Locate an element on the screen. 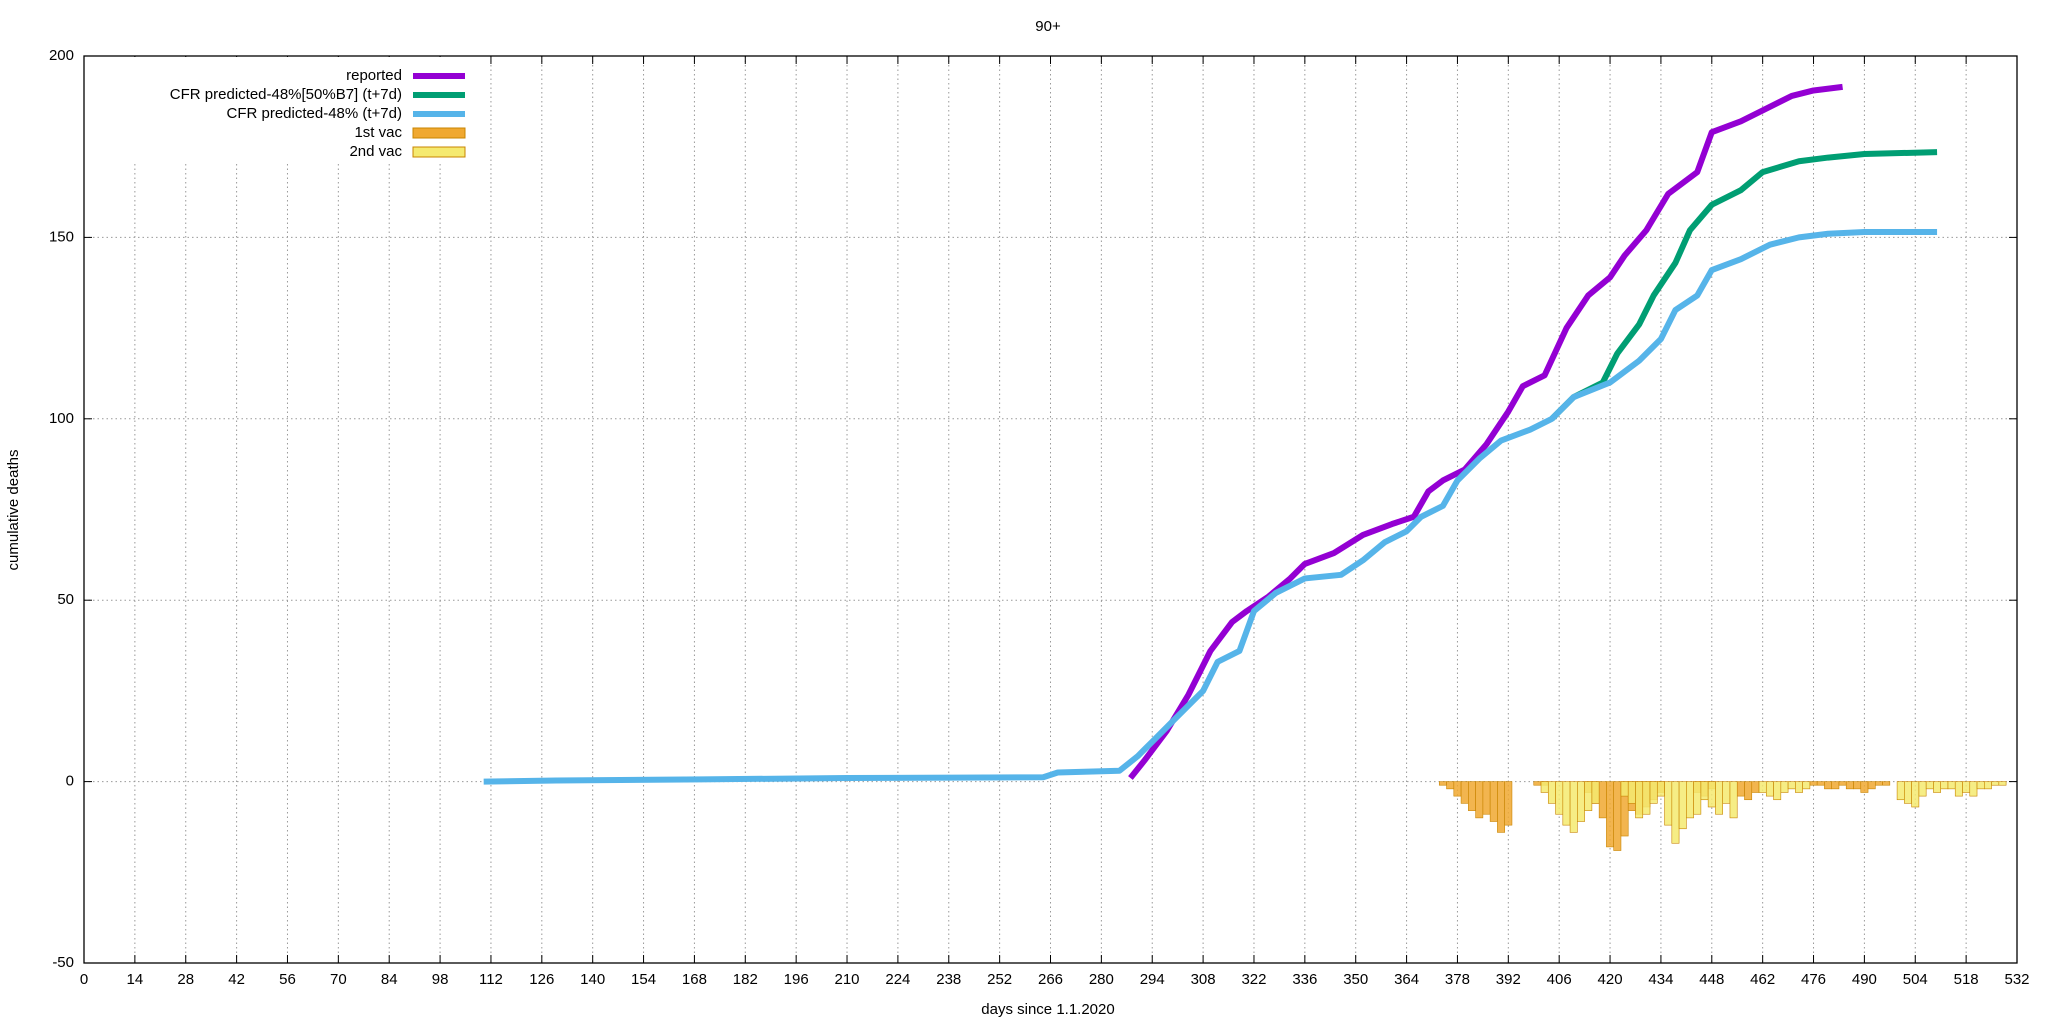 The height and width of the screenshot is (1024, 2048). x-tick-label: 168 is located at coordinates (694, 979).